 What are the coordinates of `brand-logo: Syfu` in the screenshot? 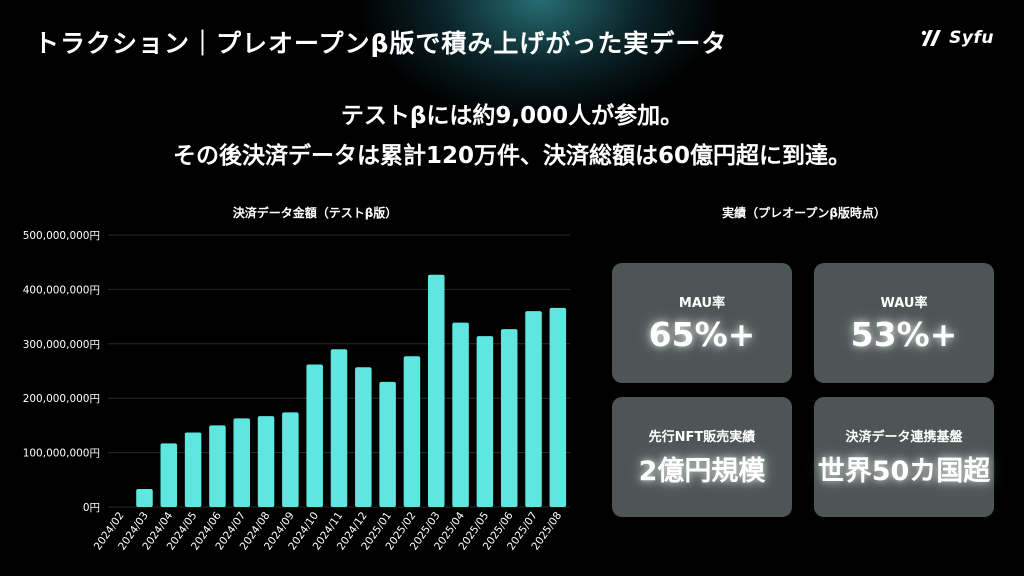 It's located at (956, 38).